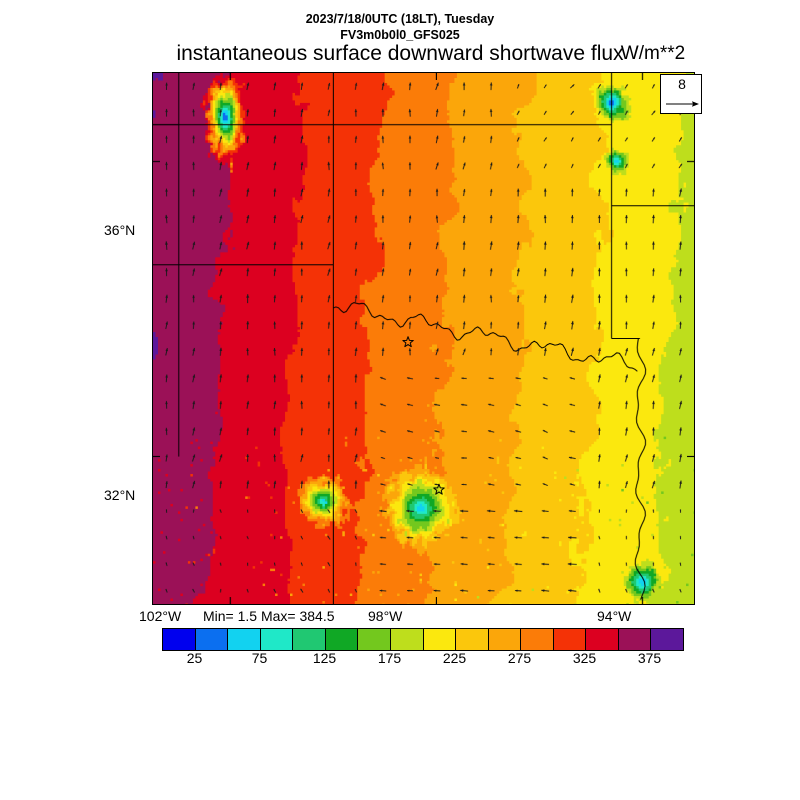 This screenshot has height=800, width=800. I want to click on vector-reference-value: 8, so click(682, 84).